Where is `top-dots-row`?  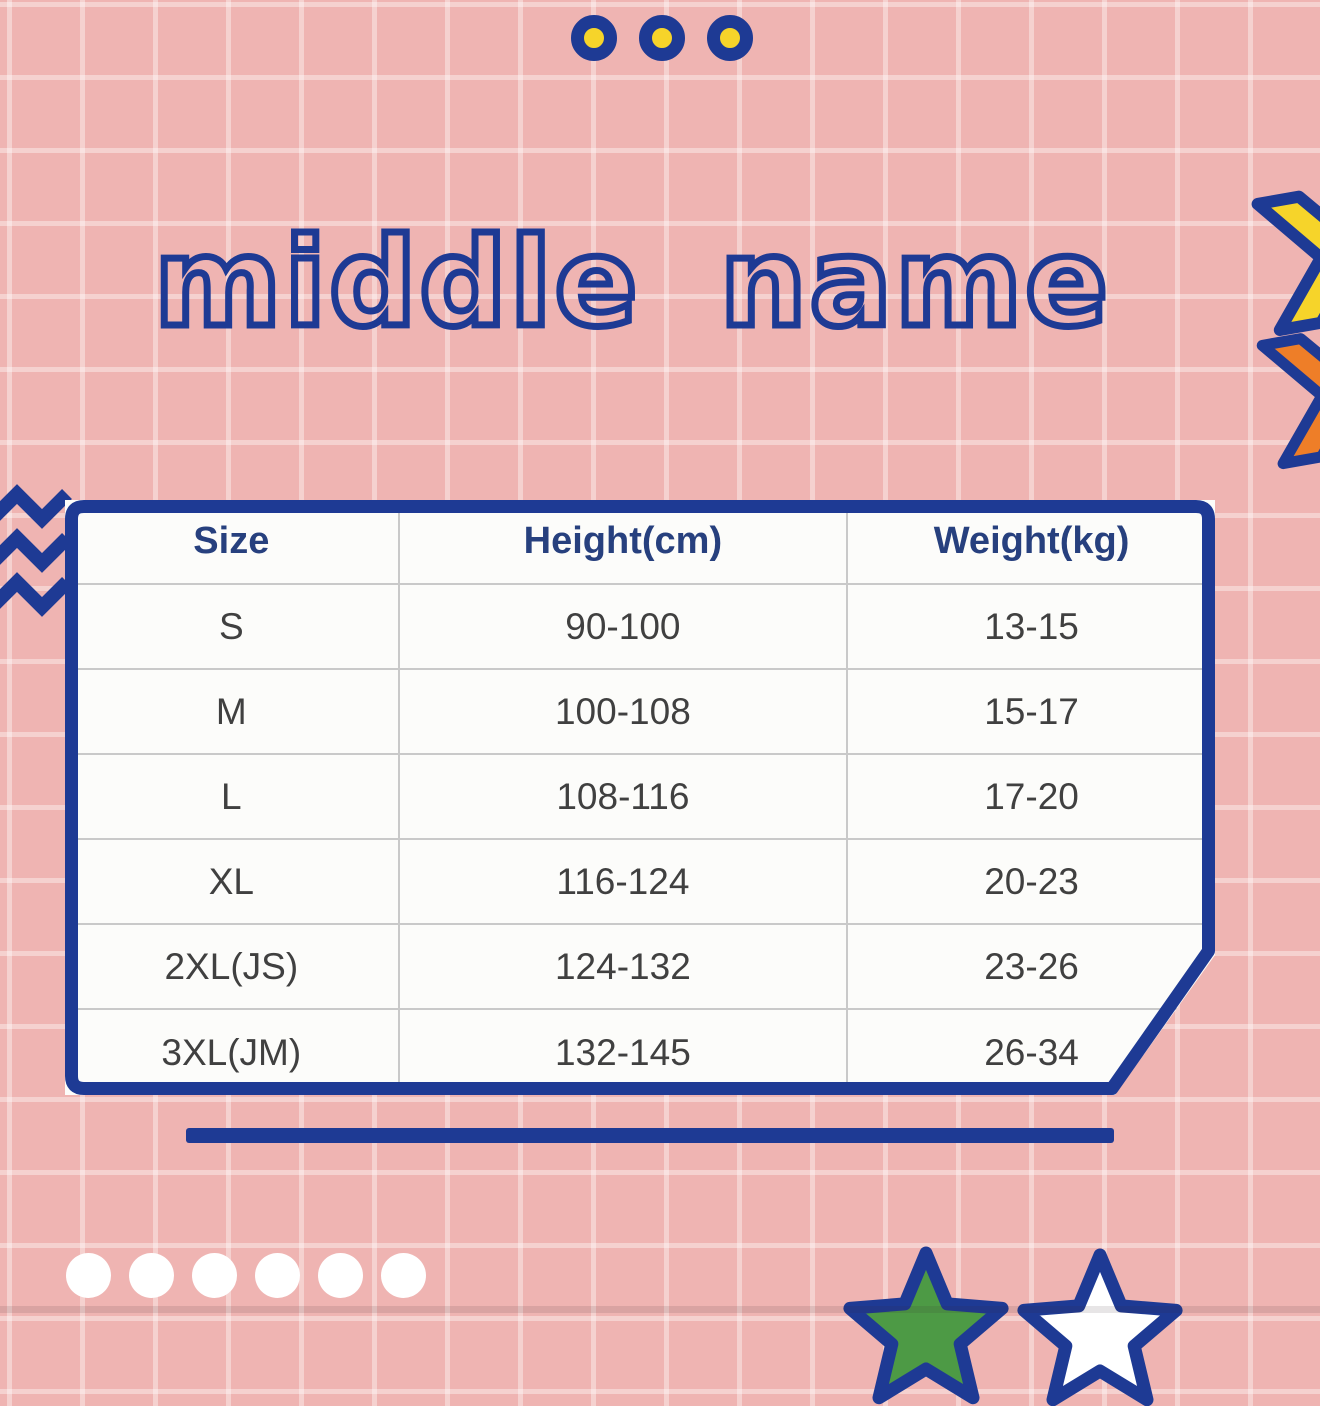 top-dots-row is located at coordinates (662, 38).